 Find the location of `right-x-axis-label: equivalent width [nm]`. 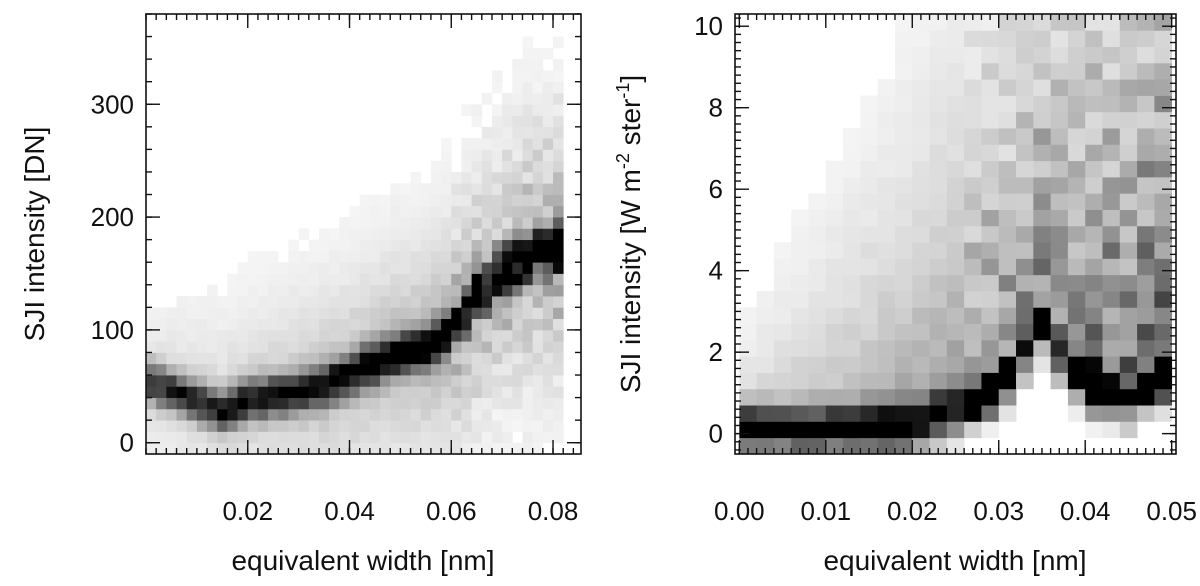

right-x-axis-label: equivalent width [nm] is located at coordinates (954, 560).